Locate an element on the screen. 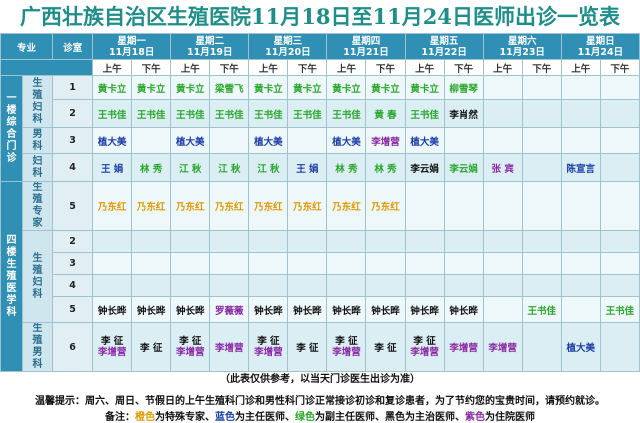 The image size is (640, 423). schedule-row: 5 钟长晔 钟长晔 钟长晔 罗薇薇 钟长晔 钟长晔 钟长晔 钟长晔 钟长晔 钟长晔 王书佳 王书佳 is located at coordinates (320, 309).